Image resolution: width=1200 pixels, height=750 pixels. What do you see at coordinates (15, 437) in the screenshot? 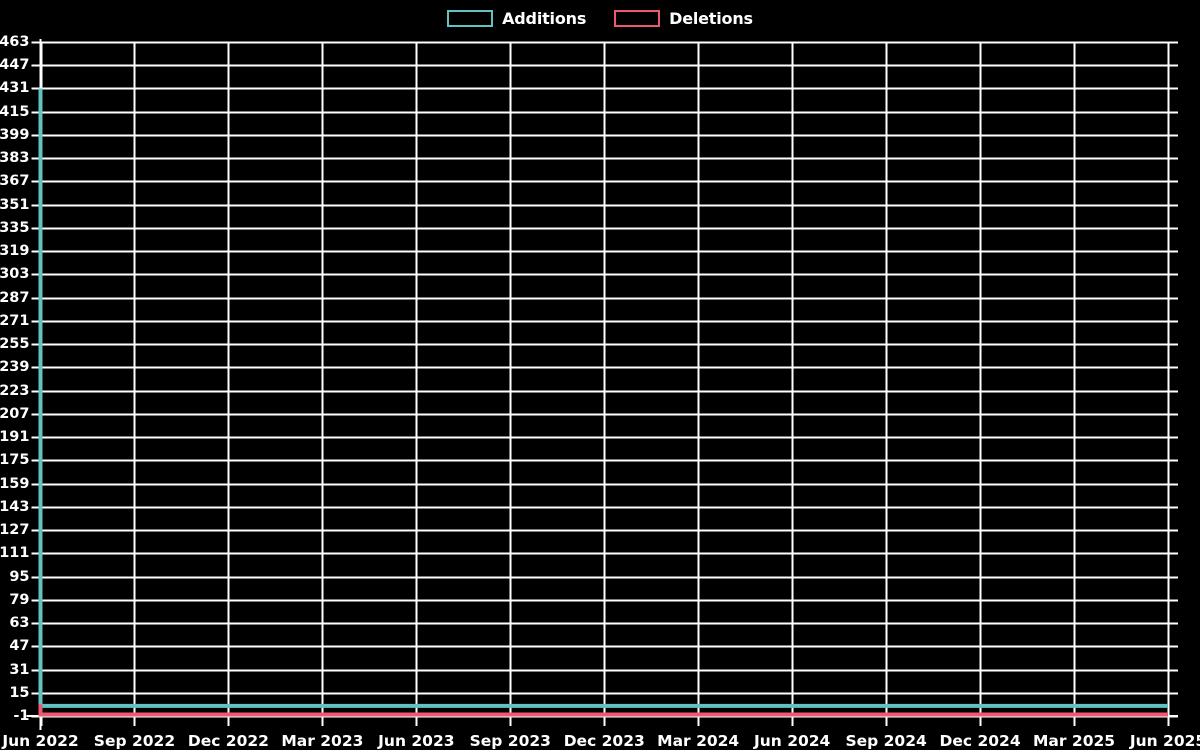
I see `y-tick-label: 191` at bounding box center [15, 437].